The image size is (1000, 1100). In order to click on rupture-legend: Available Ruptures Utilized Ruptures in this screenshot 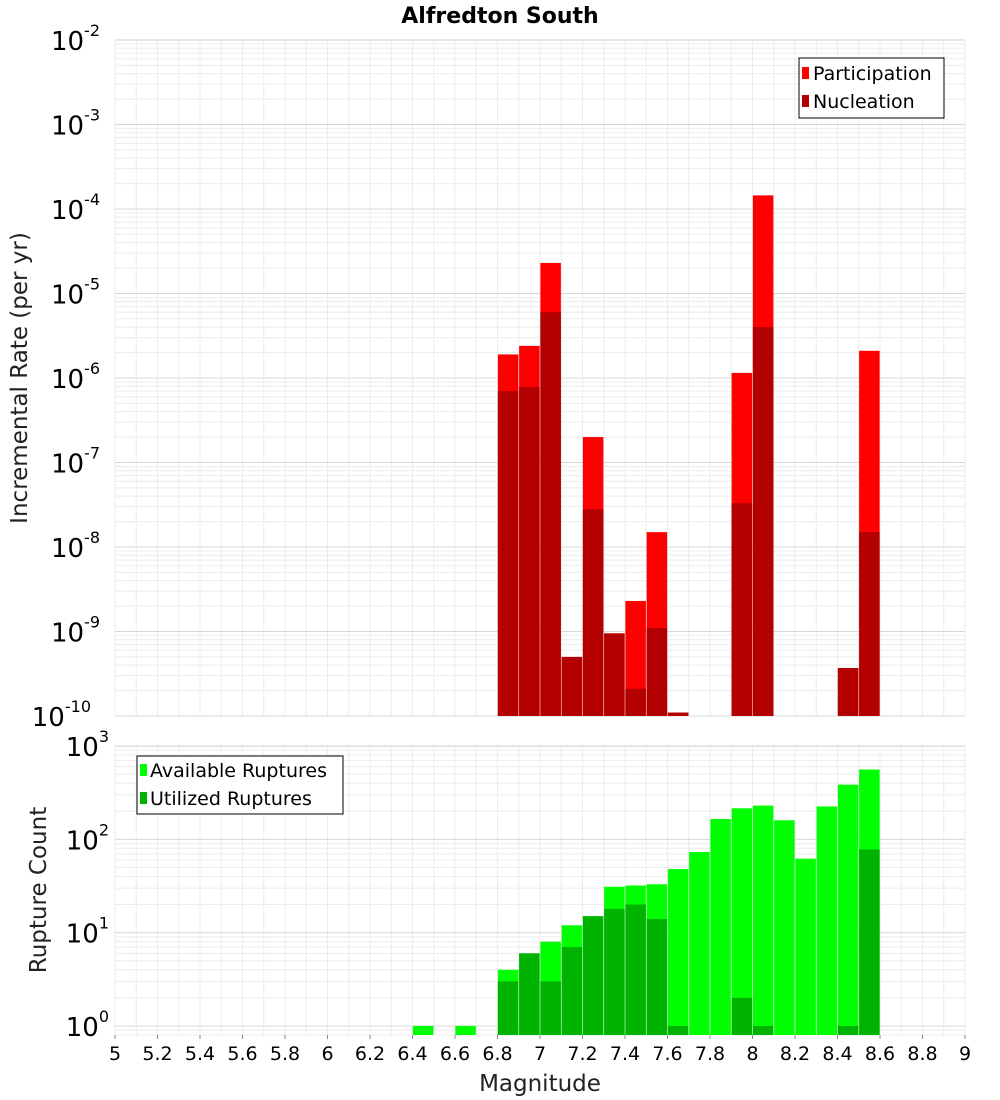, I will do `click(240, 785)`.